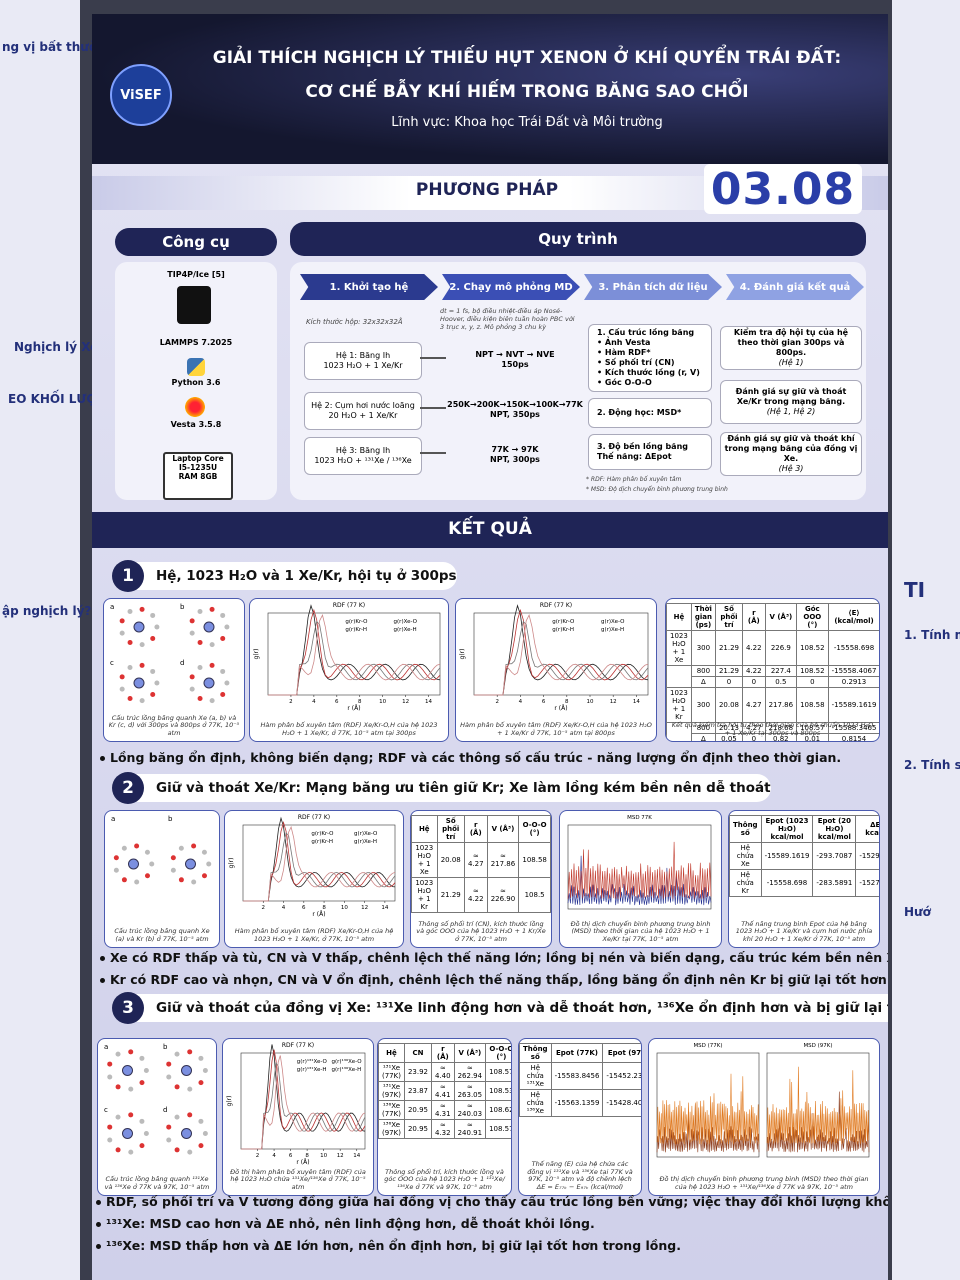 The image size is (960, 1280). Describe the element at coordinates (365, 842) in the screenshot. I see `legend-entry: g(r)Xe-H` at that location.